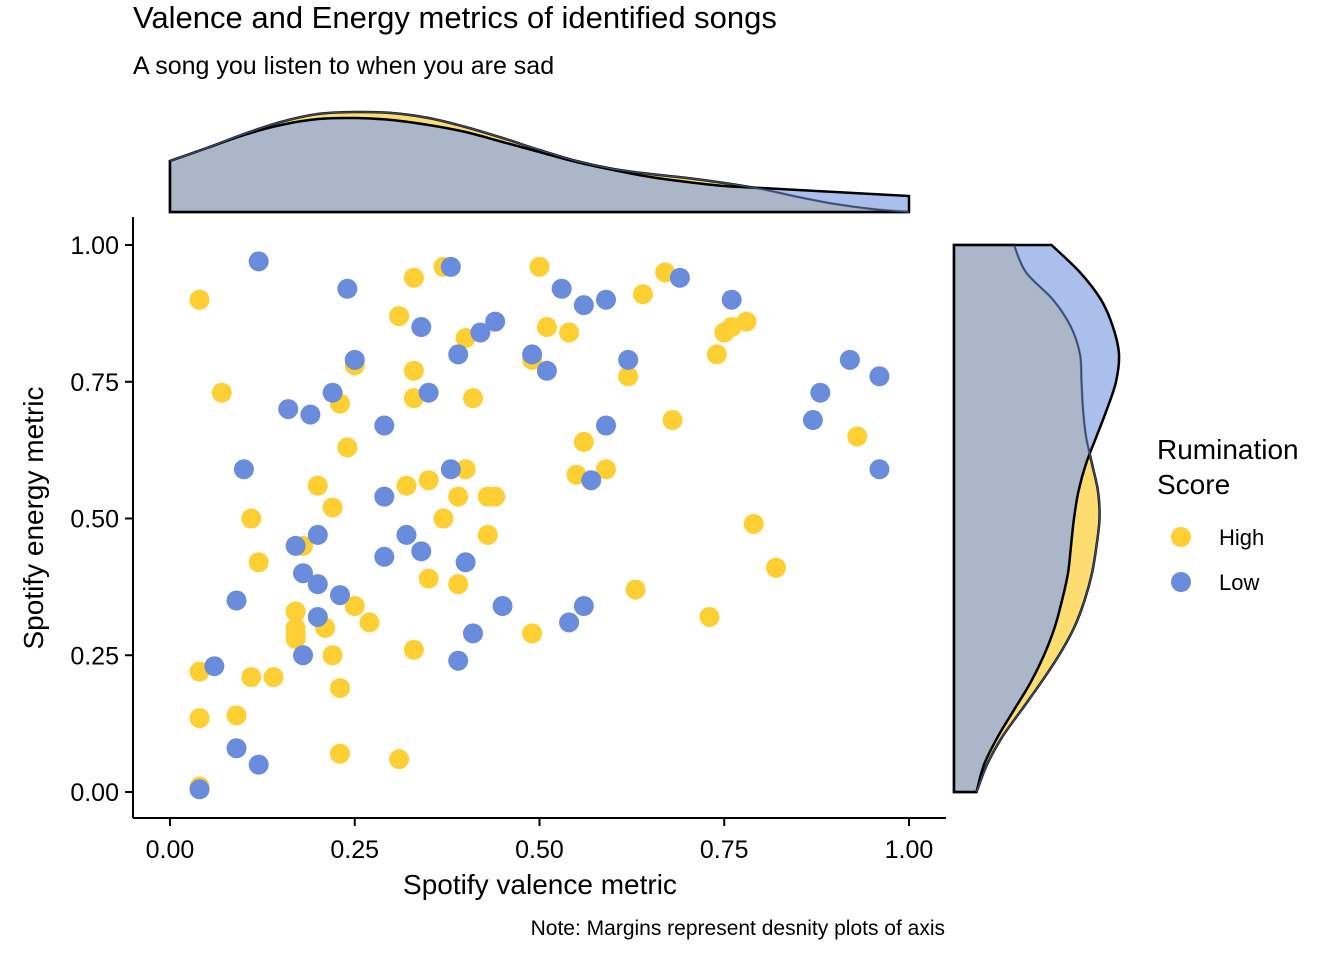 Image resolution: width=1344 pixels, height=960 pixels. What do you see at coordinates (354, 850) in the screenshot?
I see `x-tick-label: 0.25` at bounding box center [354, 850].